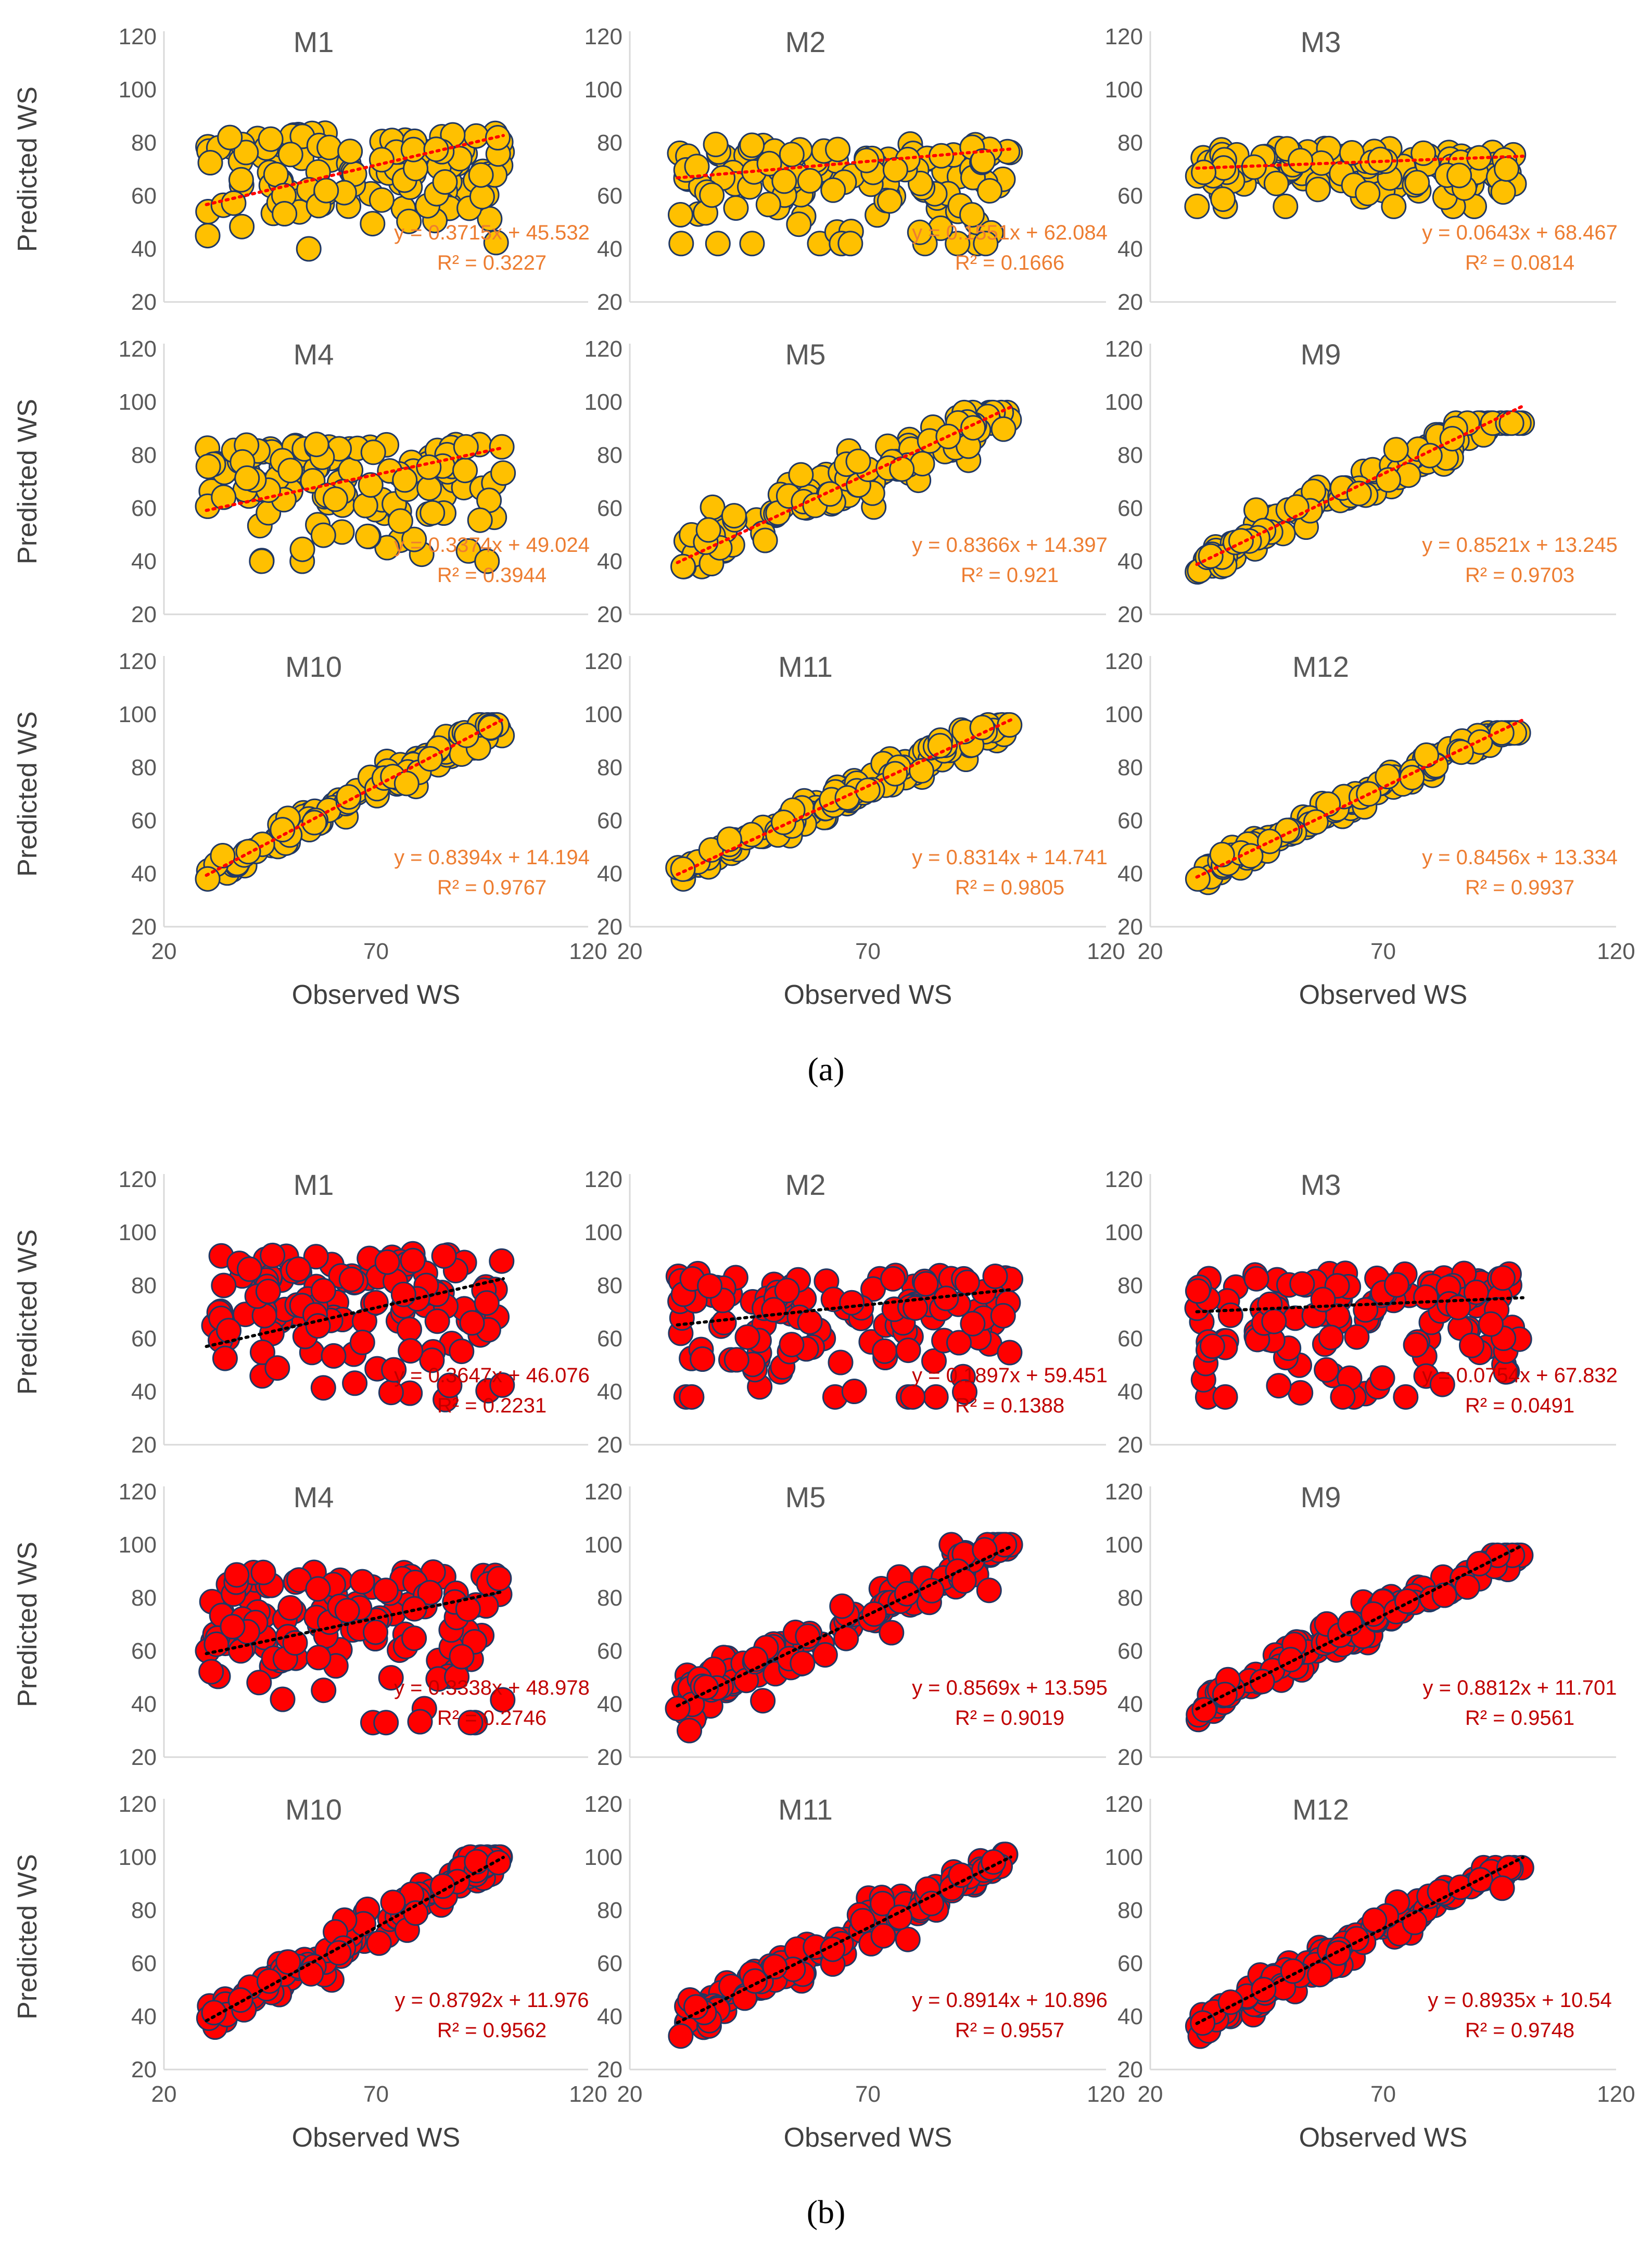  I want to click on panel-title: M2, so click(806, 42).